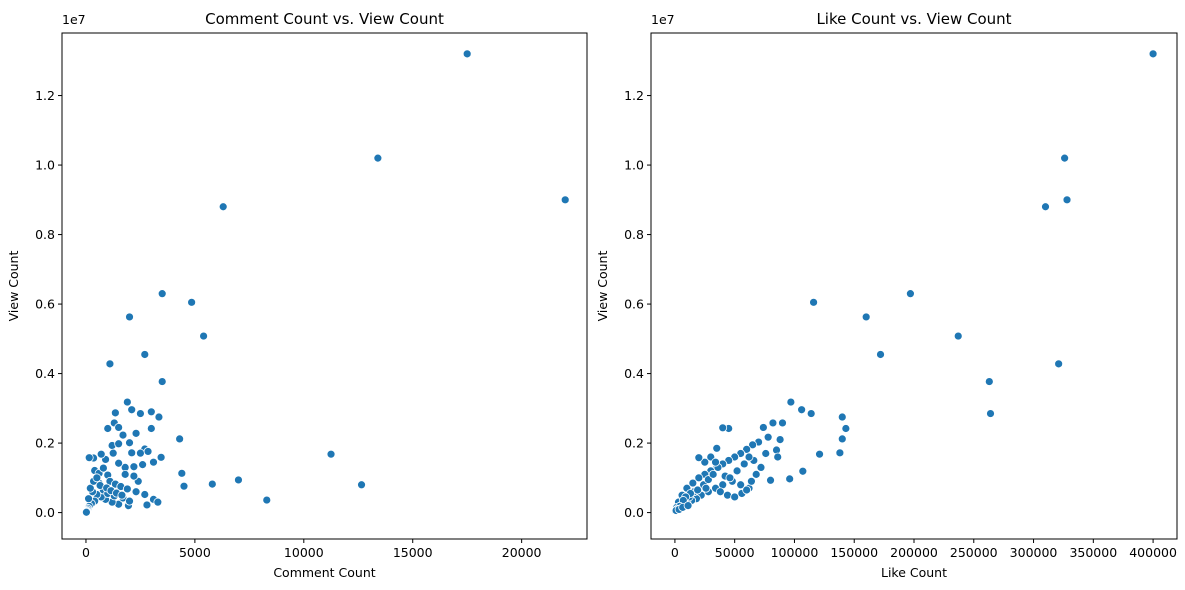 The image size is (1185, 590). What do you see at coordinates (1034, 552) in the screenshot?
I see `x-tick-label: 300000` at bounding box center [1034, 552].